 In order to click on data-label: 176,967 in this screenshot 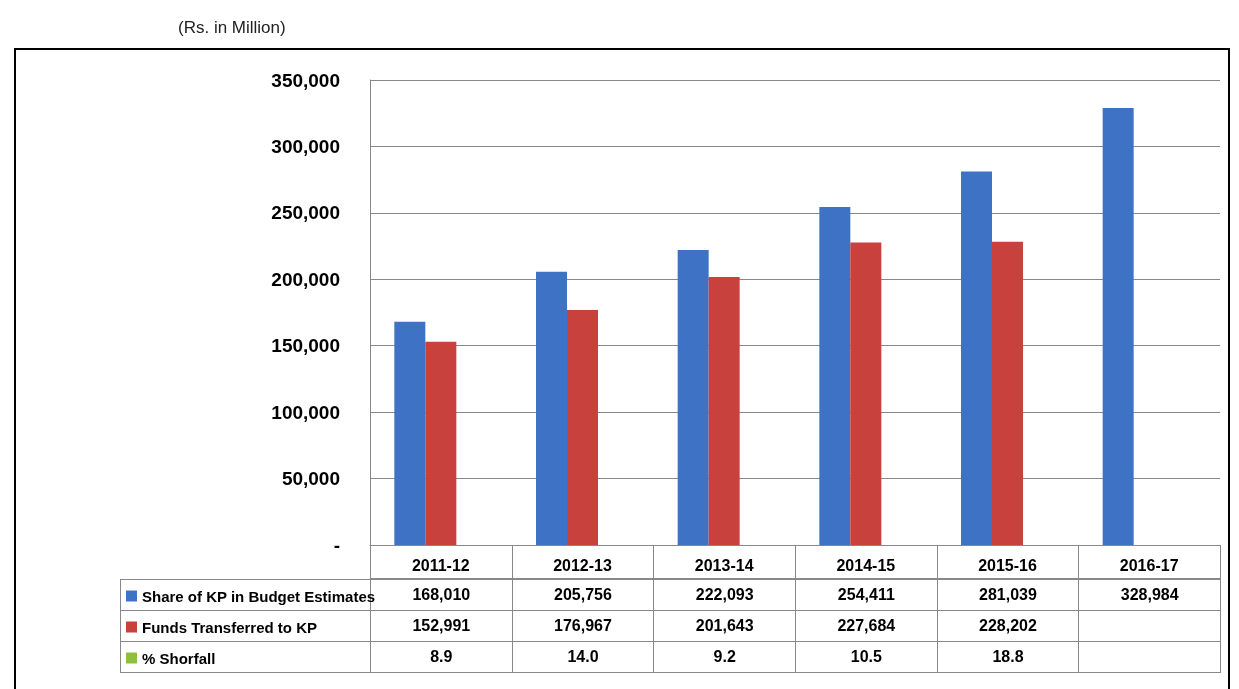, I will do `click(583, 626)`.